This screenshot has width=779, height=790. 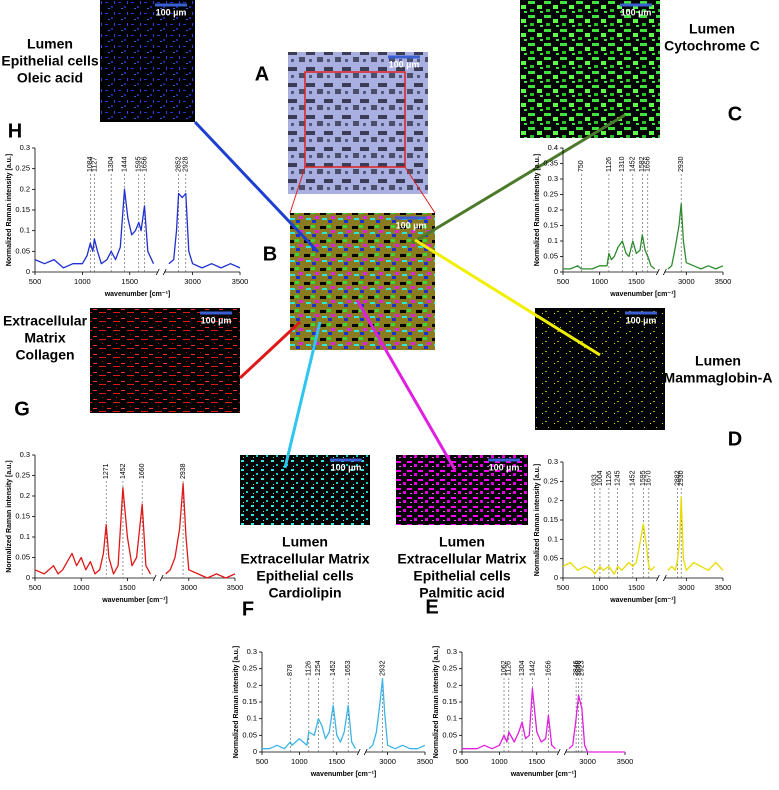 I want to click on peak-label: 1304, so click(x=111, y=164).